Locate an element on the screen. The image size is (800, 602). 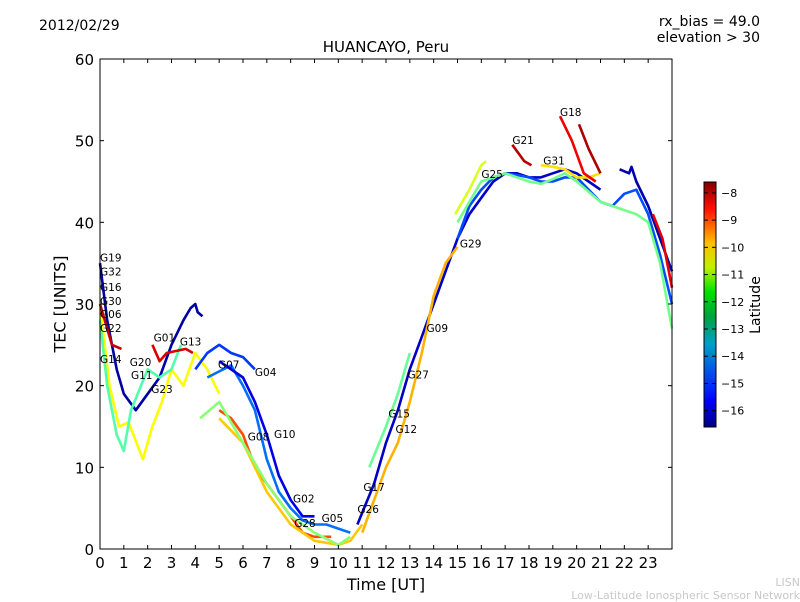
colorbar-tick-label: −10 is located at coordinates (732, 247).